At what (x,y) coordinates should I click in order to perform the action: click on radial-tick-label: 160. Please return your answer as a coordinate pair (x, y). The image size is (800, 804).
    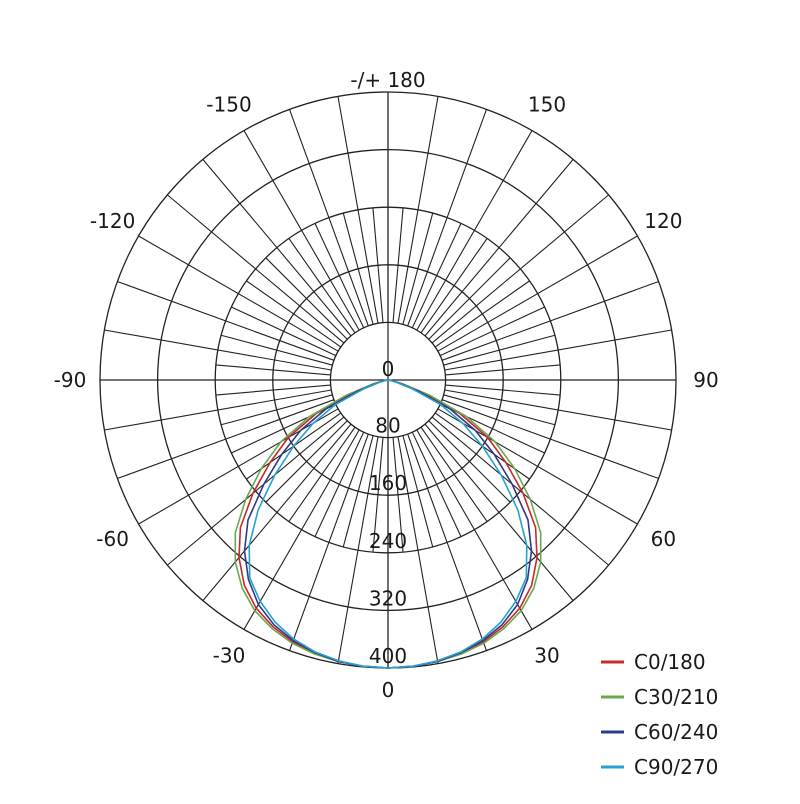
    Looking at the image, I should click on (388, 483).